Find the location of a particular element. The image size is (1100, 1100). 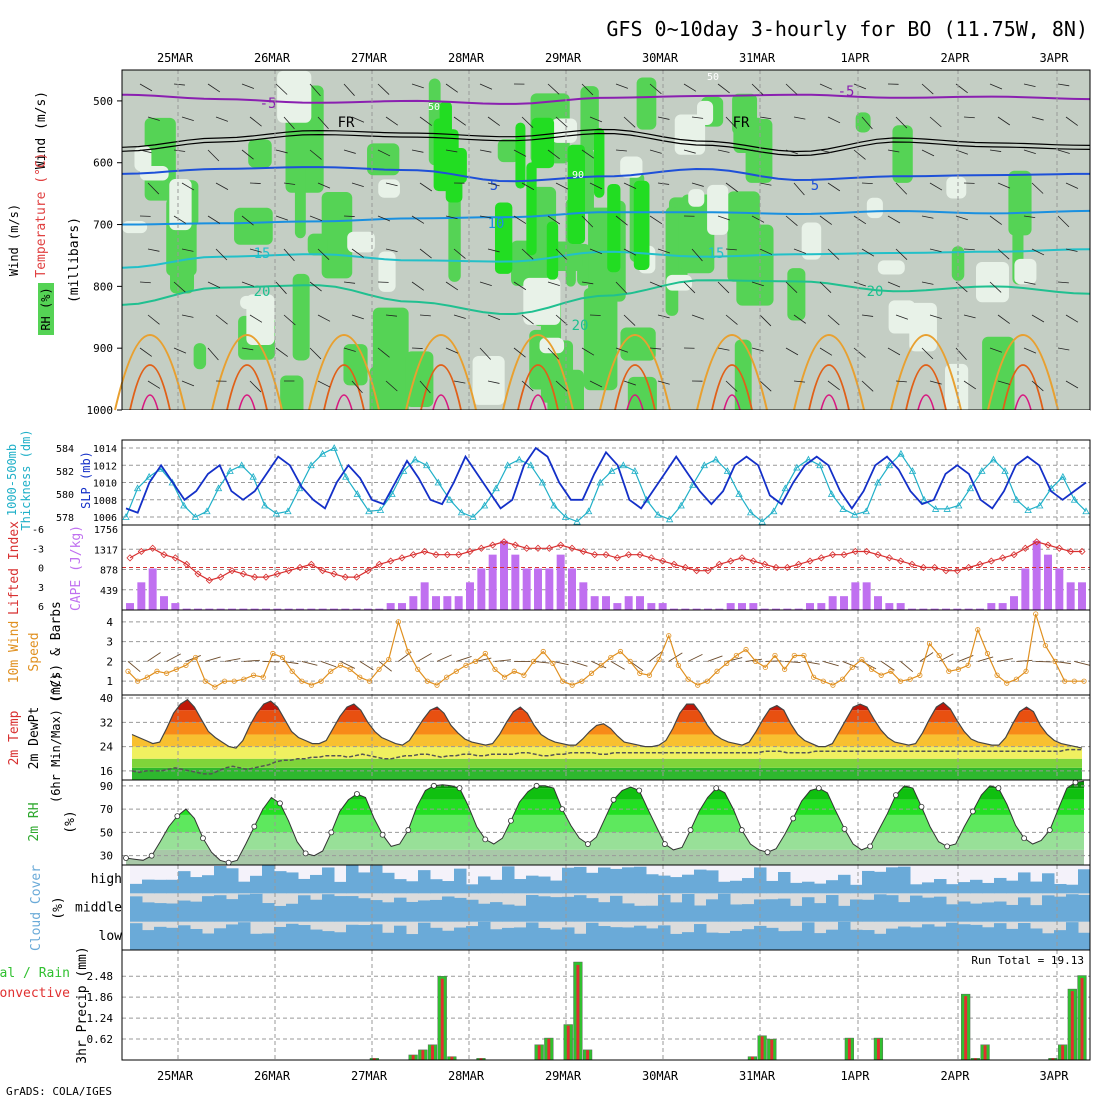

wind-axis-units: (m/s) & Barbs is located at coordinates (56, 652).